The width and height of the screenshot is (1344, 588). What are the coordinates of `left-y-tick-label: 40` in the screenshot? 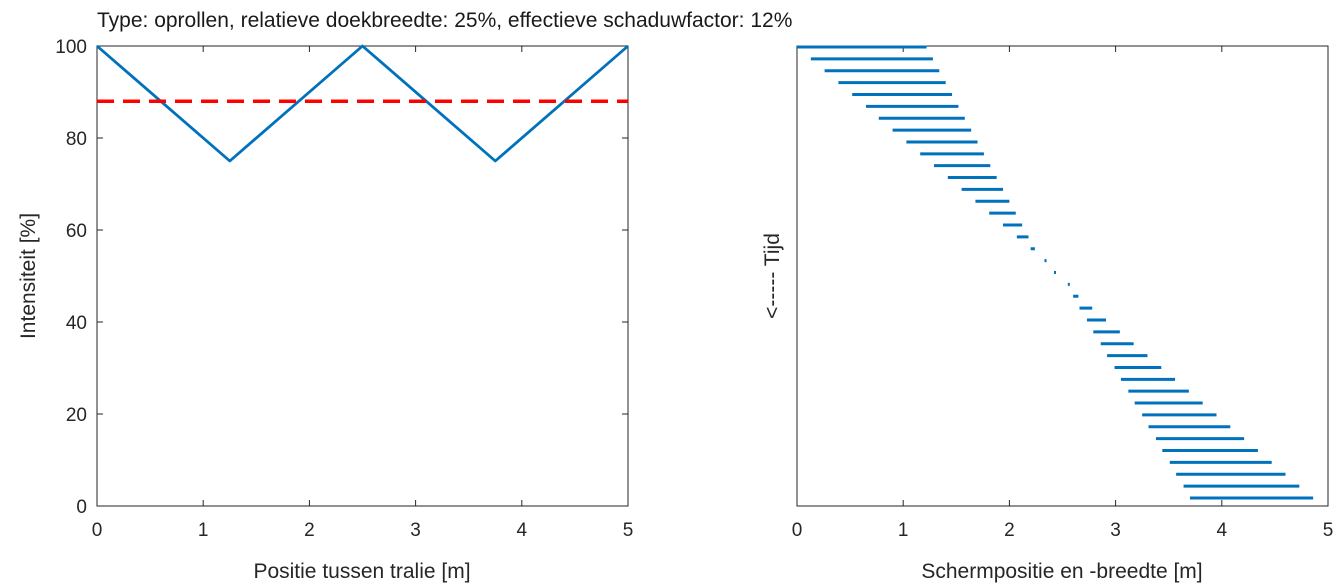 It's located at (76, 323).